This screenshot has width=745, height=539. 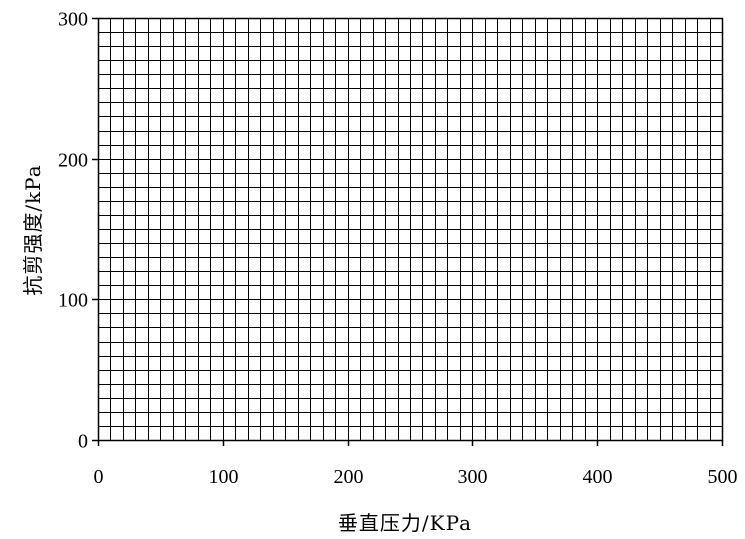 I want to click on x-tick-label: 0, so click(x=99, y=477).